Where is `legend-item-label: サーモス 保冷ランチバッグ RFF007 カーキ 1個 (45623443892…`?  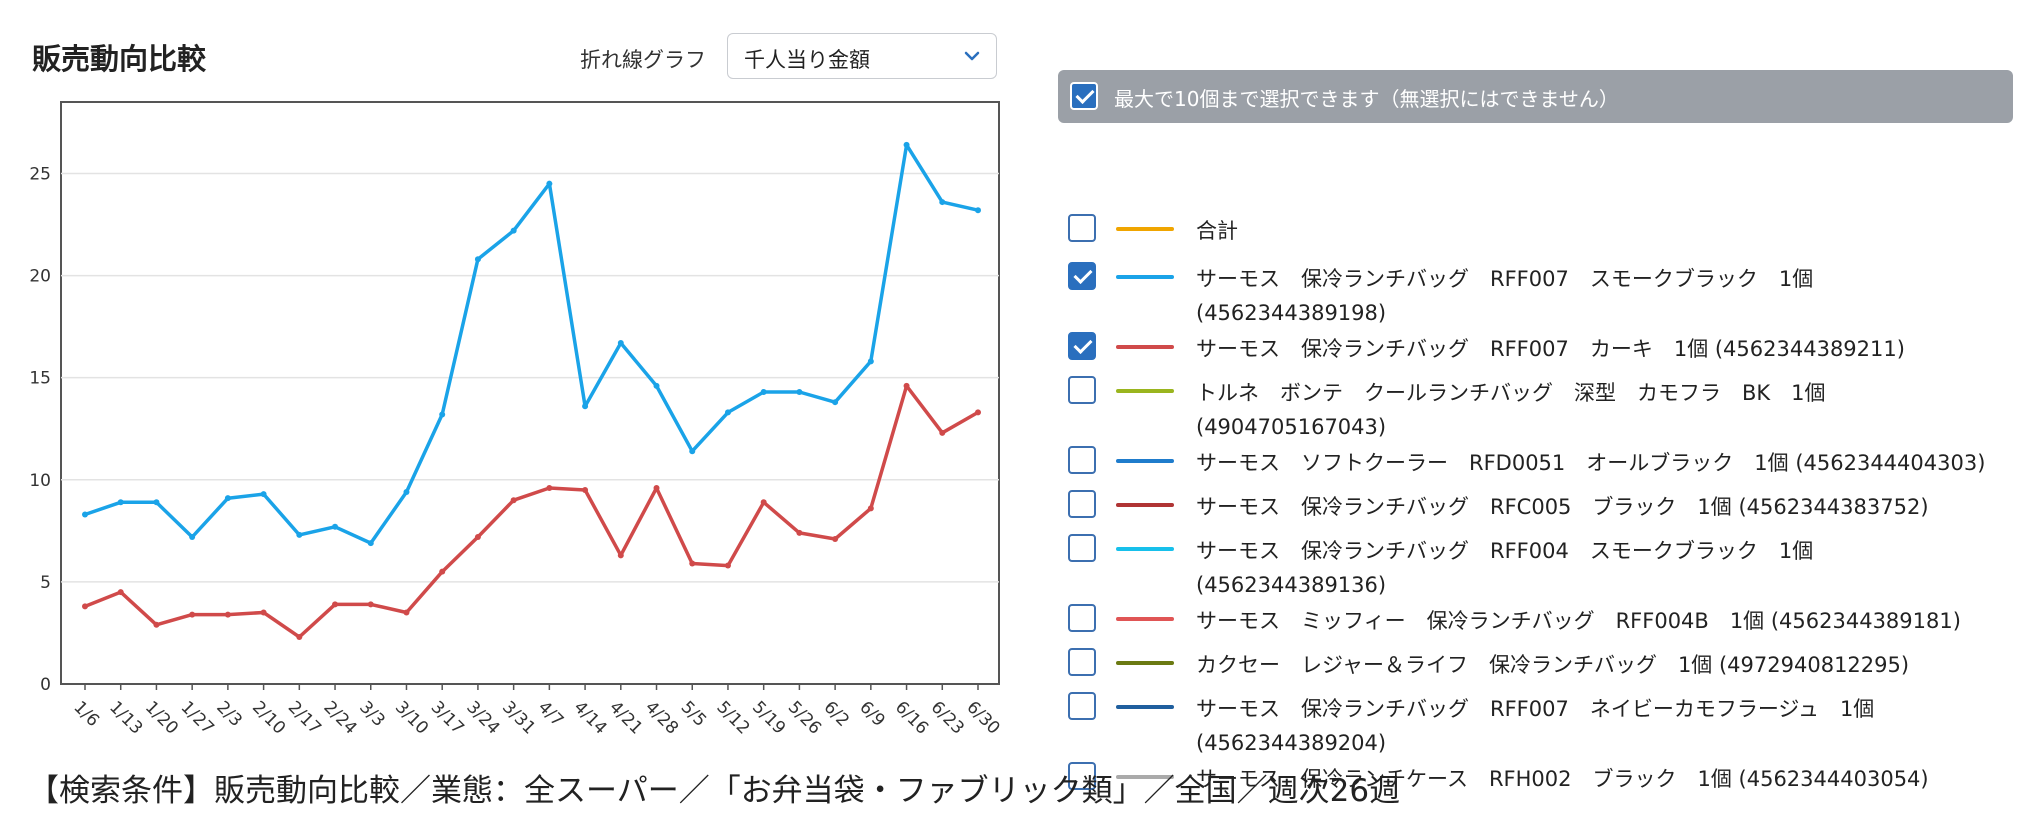 legend-item-label: サーモス 保冷ランチバッグ RFF007 カーキ 1個 (45623443892… is located at coordinates (1550, 349).